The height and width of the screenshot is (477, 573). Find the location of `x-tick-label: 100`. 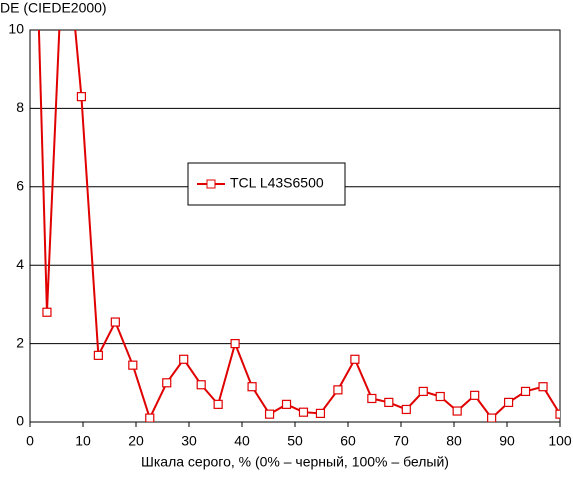

x-tick-label: 100 is located at coordinates (560, 441).